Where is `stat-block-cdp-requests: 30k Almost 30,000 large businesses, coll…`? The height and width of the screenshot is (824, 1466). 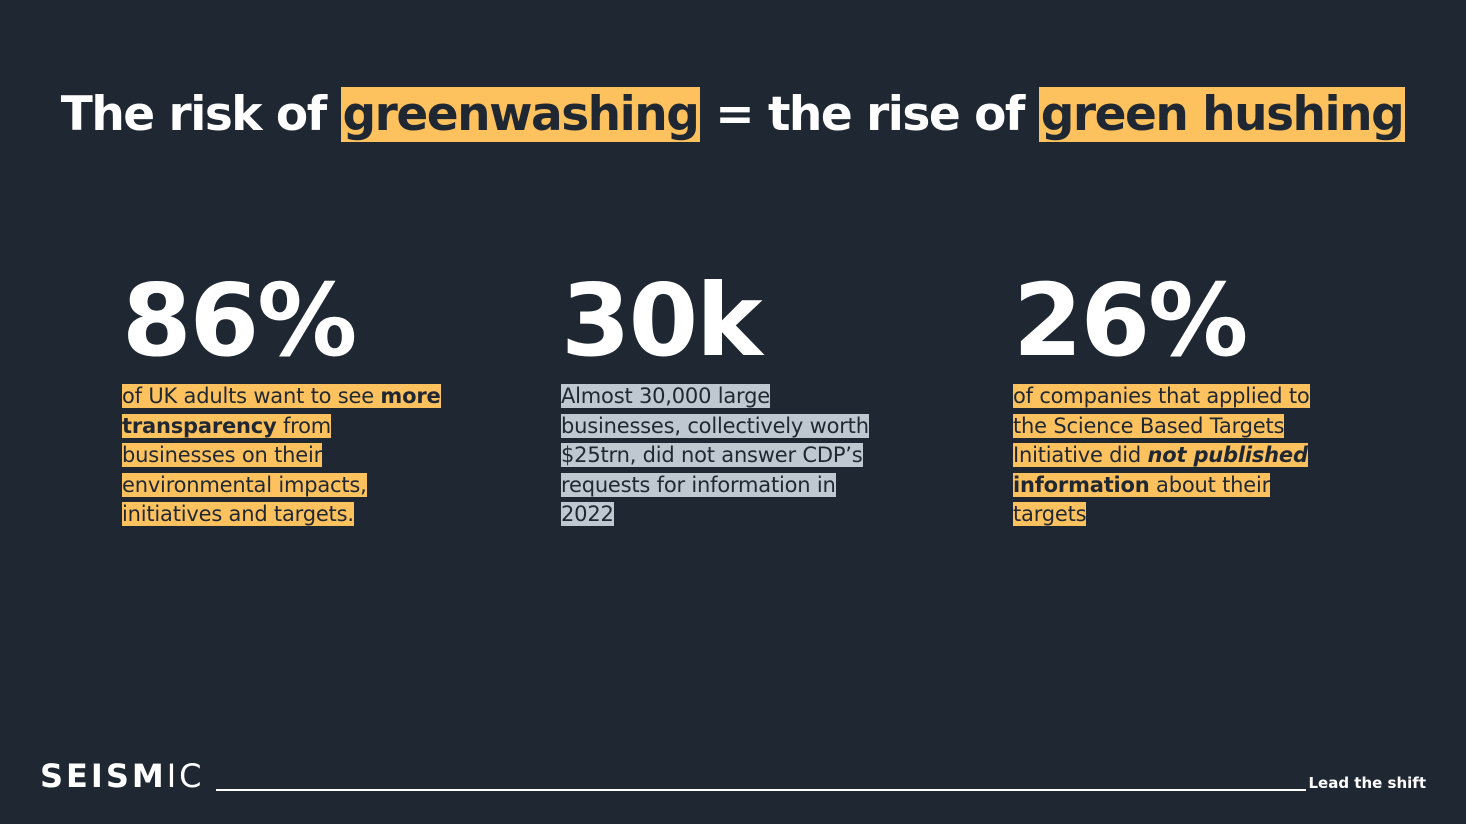
stat-block-cdp-requests: 30k Almost 30,000 large businesses, coll… is located at coordinates (723, 396).